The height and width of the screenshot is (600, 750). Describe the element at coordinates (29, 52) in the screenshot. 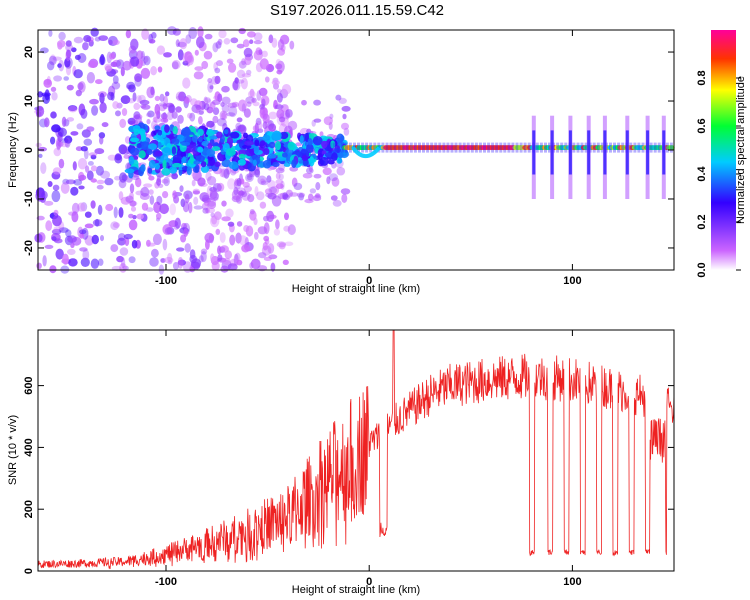

I see `y-tick-label: 20` at that location.